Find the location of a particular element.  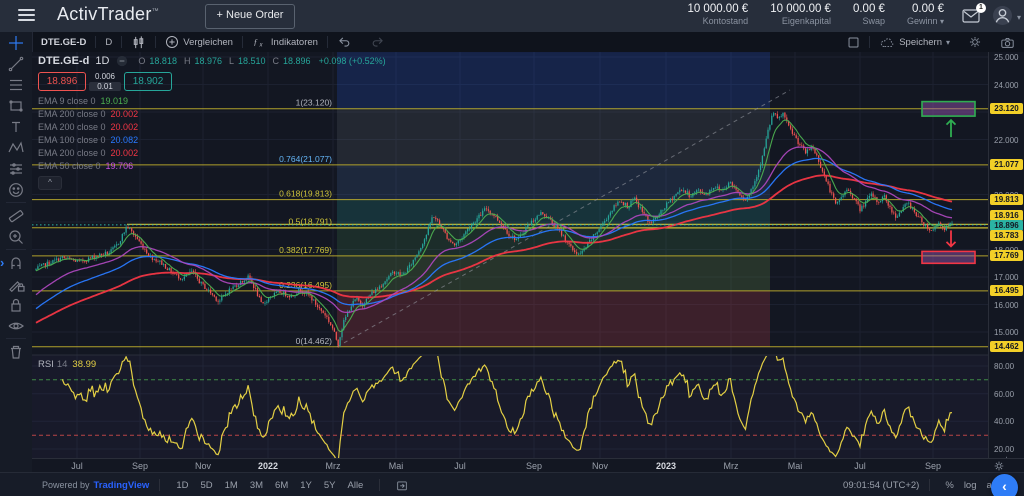

svg-text: 0(14.462) is located at coordinates (314, 341).